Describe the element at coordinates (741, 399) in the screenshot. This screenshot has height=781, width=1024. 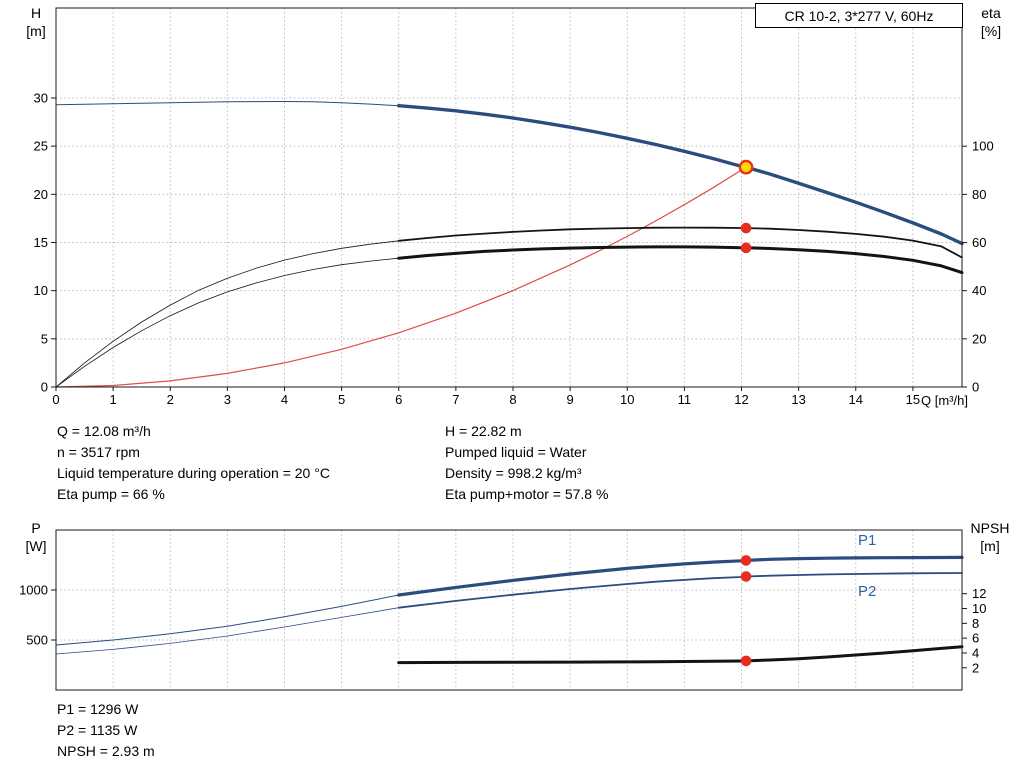
I see `x-axis-tick-label: 12` at that location.